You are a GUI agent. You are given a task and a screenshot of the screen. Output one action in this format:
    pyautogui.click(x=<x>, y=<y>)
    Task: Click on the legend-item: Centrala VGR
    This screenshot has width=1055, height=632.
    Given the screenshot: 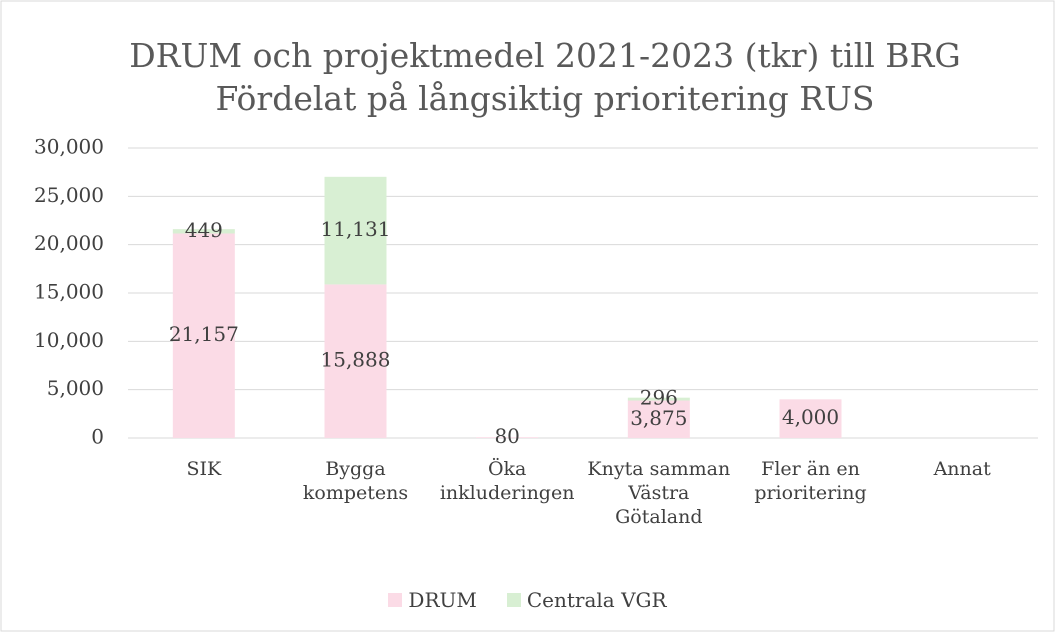 What is the action you would take?
    pyautogui.click(x=586, y=600)
    